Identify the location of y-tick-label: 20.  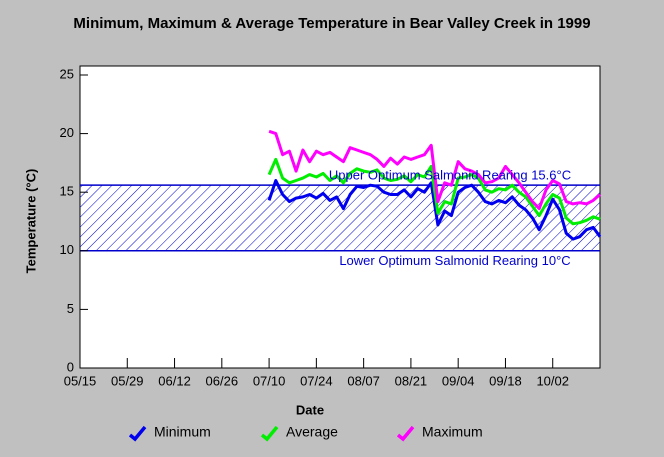
(67, 132).